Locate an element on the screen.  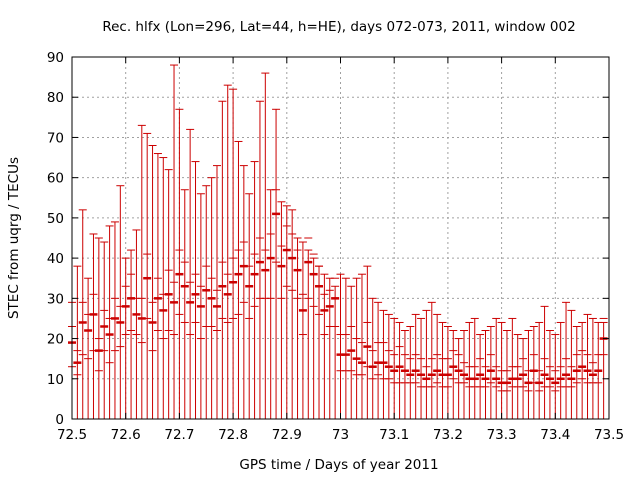
x-tick-label: 72.5 is located at coordinates (72, 435).